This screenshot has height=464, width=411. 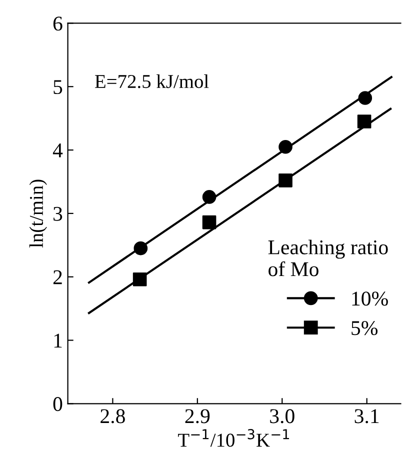 What do you see at coordinates (57, 277) in the screenshot?
I see `y-tick-label: 2` at bounding box center [57, 277].